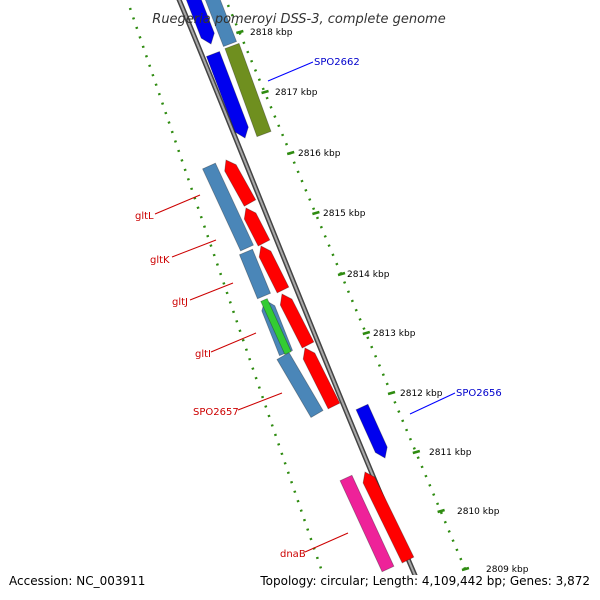  What do you see at coordinates (368, 275) in the screenshot?
I see `tick-label: 2814 kbp` at bounding box center [368, 275].